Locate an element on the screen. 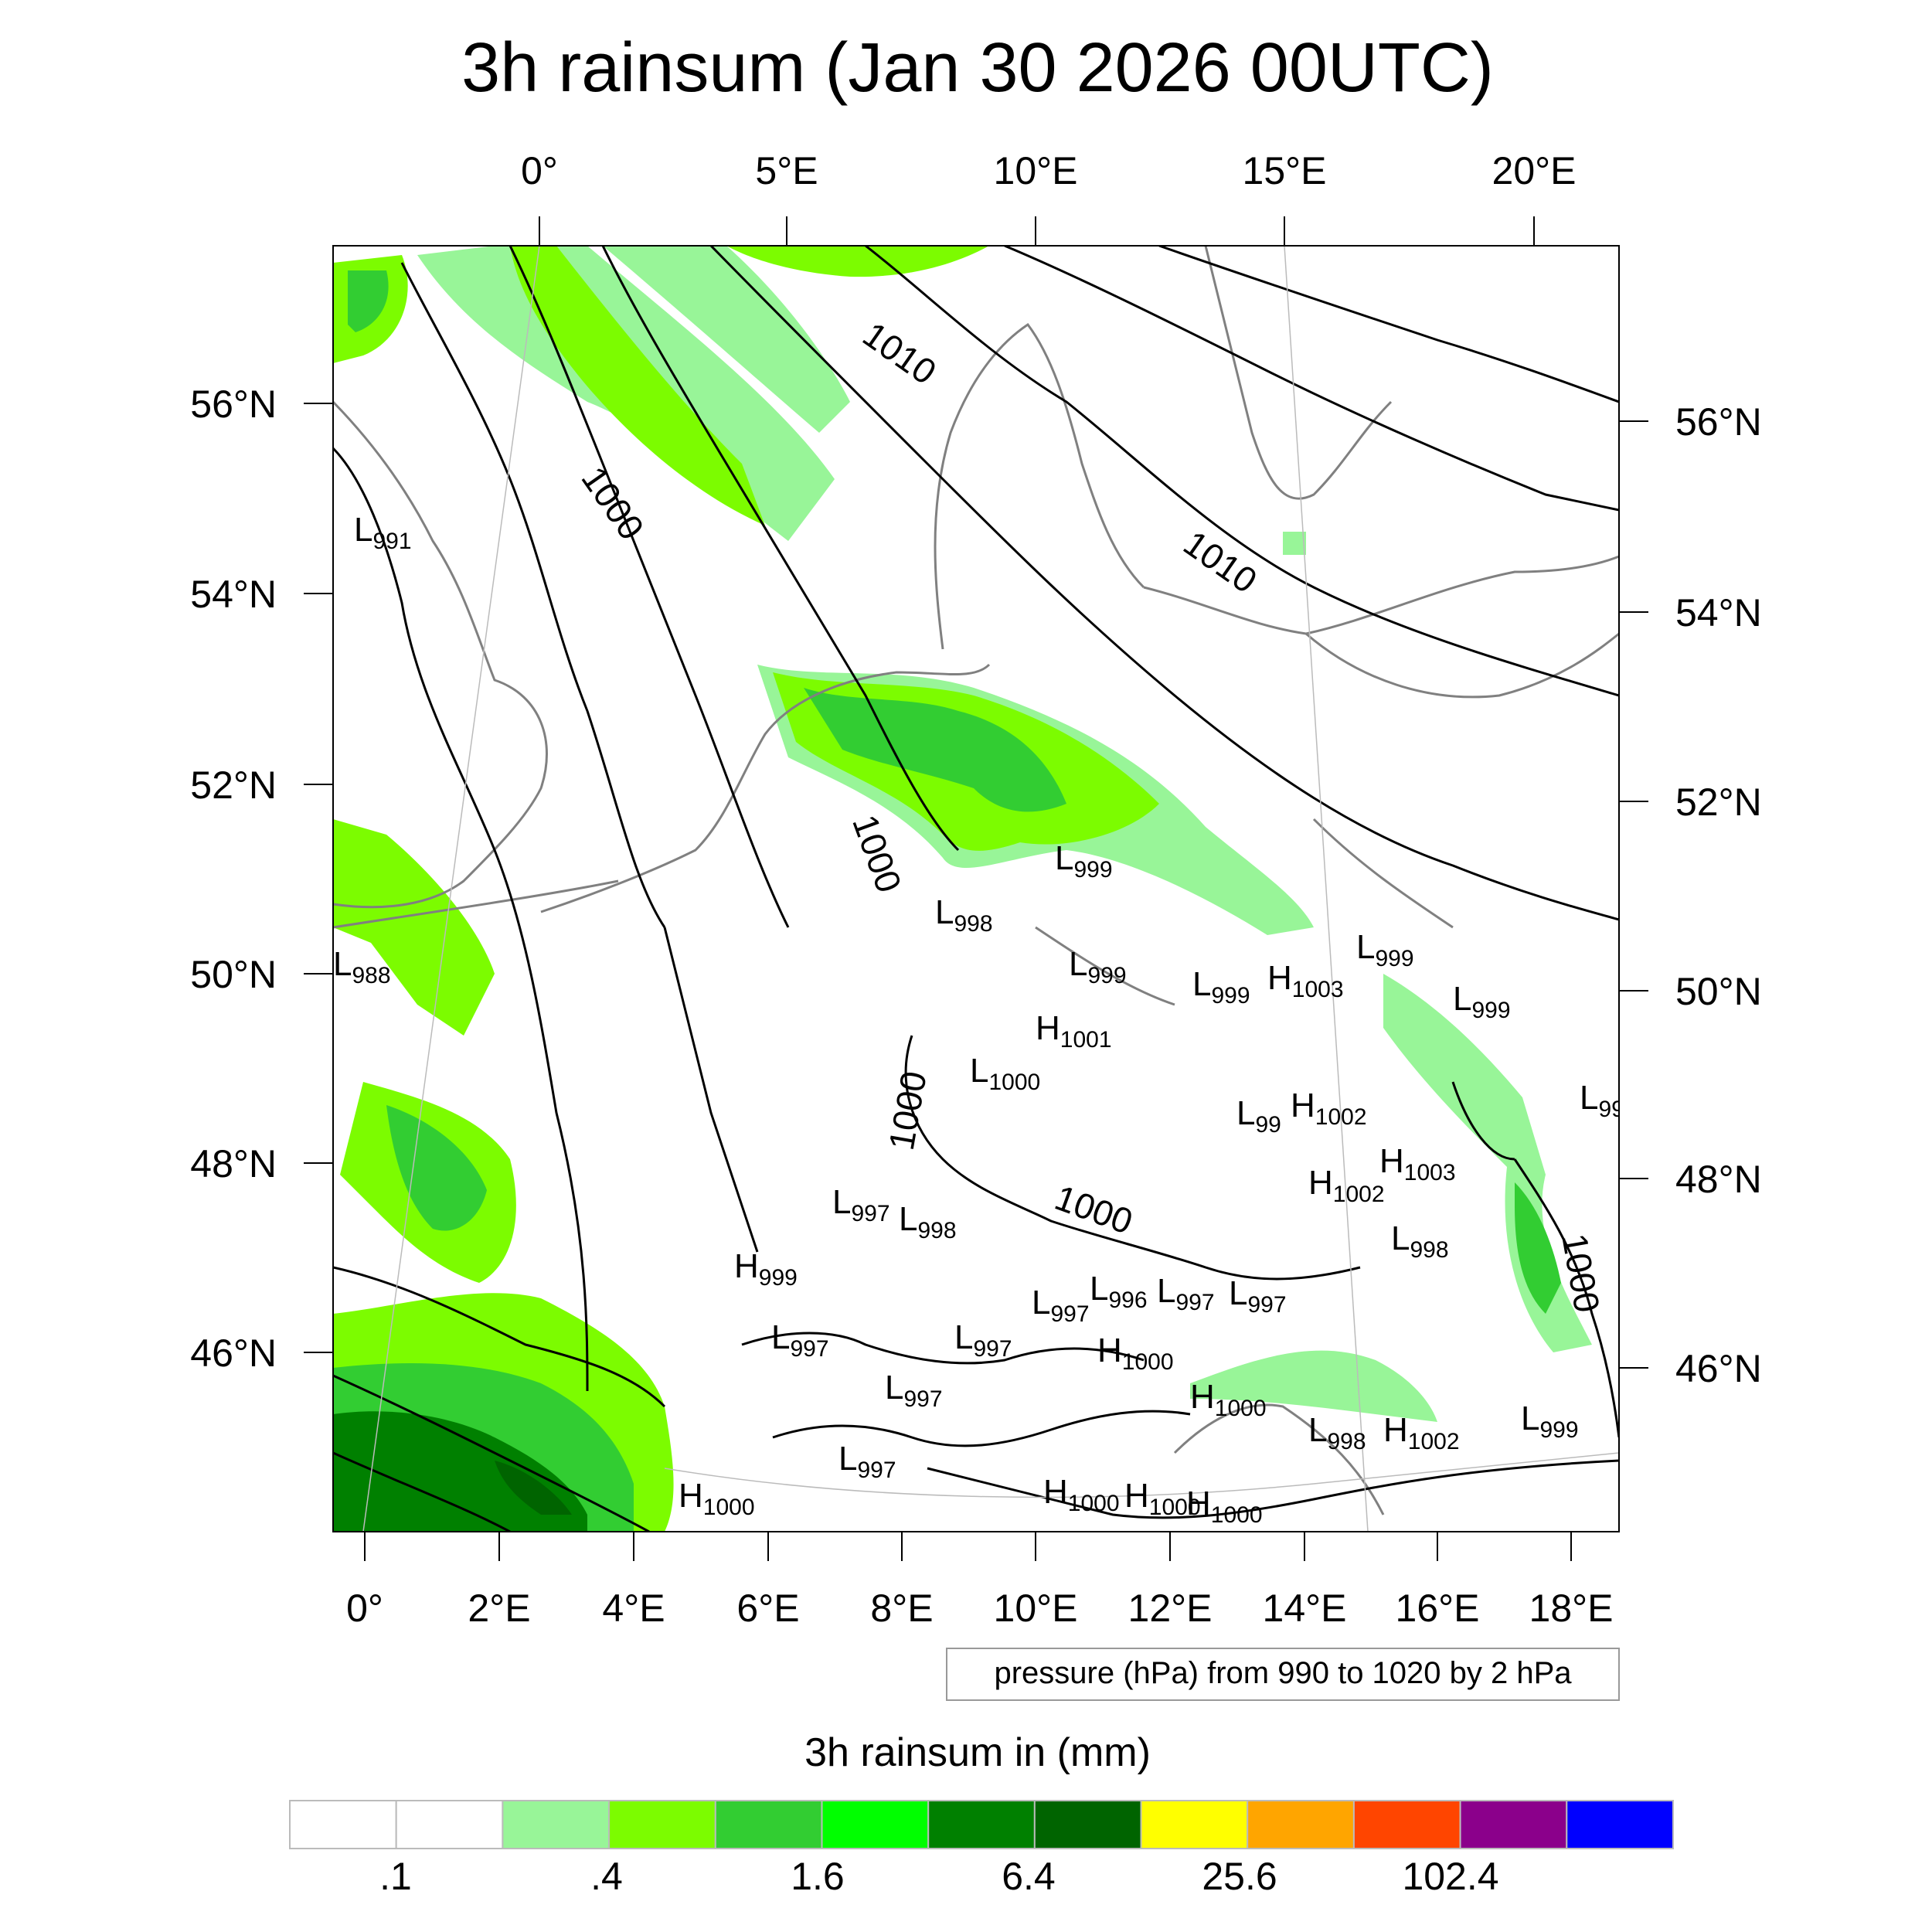 The width and height of the screenshot is (1932, 1932). tick-label: 14°E is located at coordinates (1305, 1609).